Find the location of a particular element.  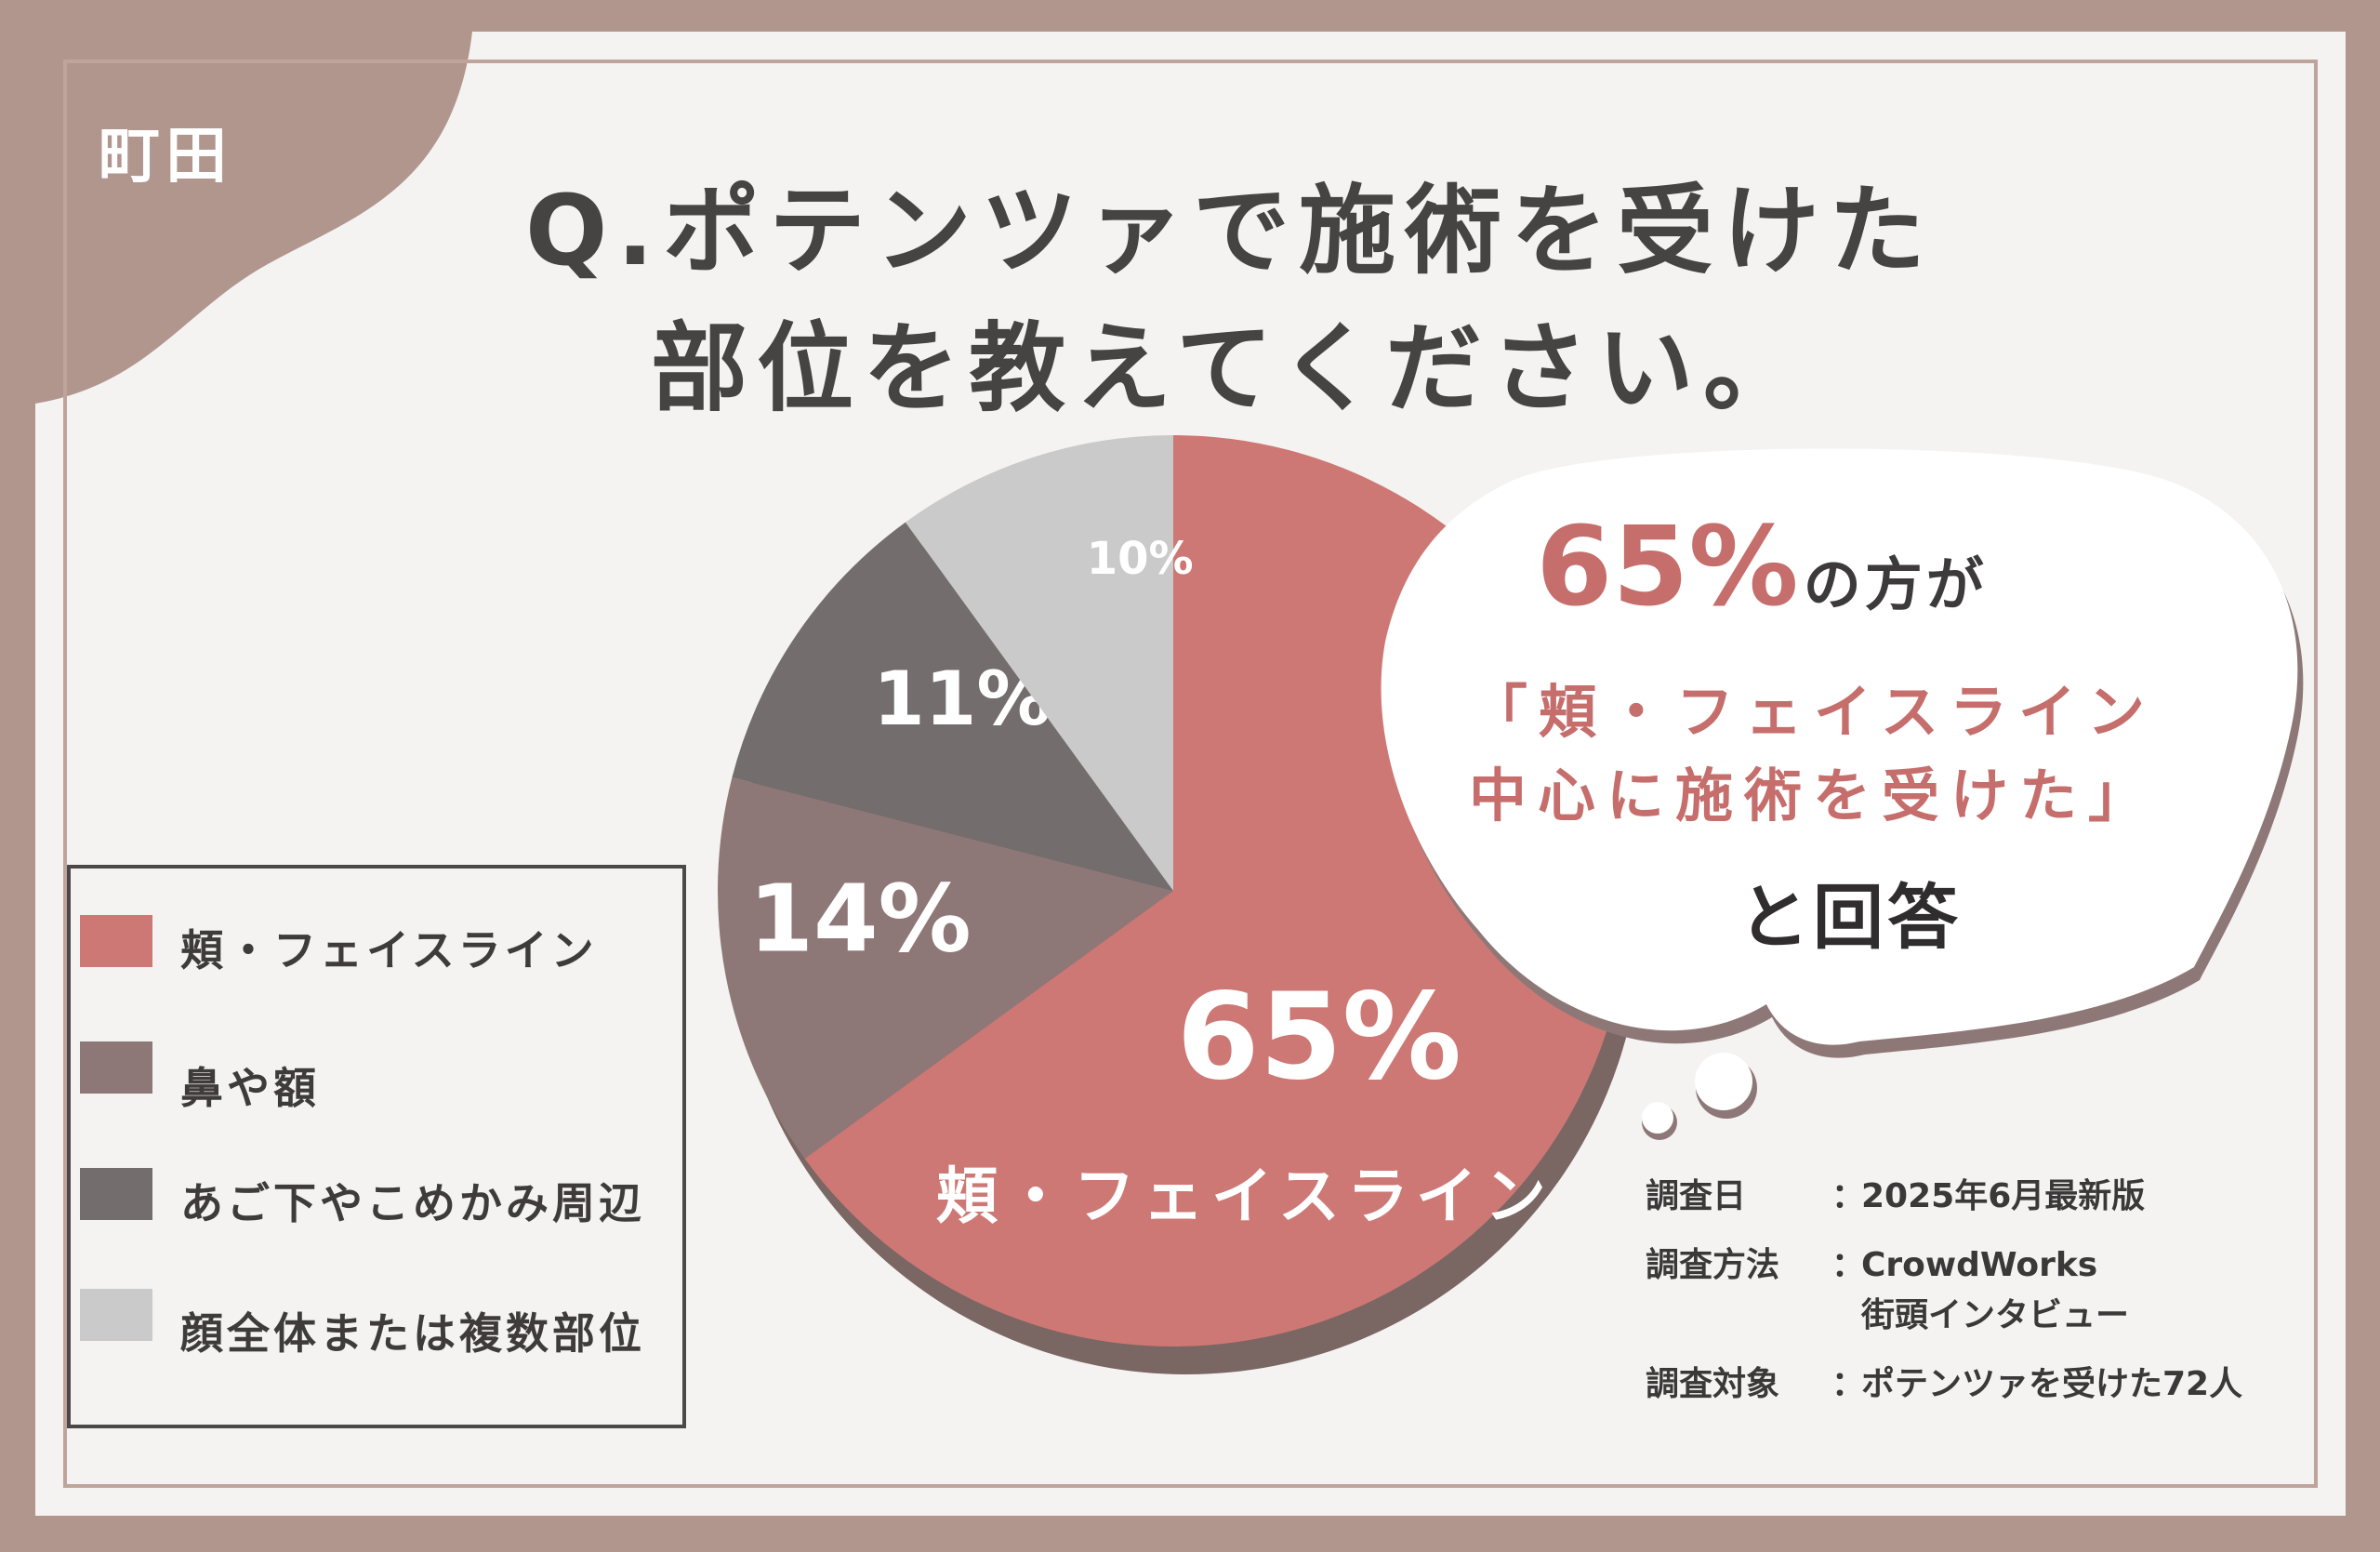

pie-value-label-nose-forehead: 14% is located at coordinates (859, 918).